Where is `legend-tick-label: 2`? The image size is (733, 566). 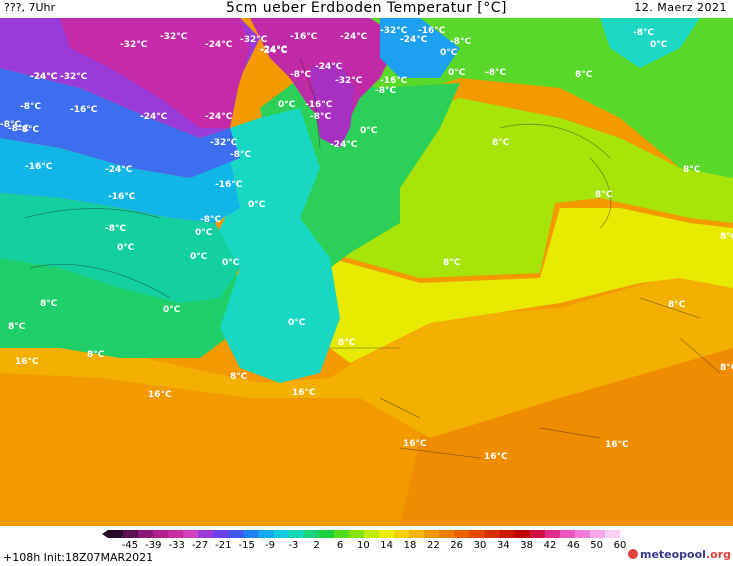
legend-tick-label: 2 is located at coordinates (316, 545).